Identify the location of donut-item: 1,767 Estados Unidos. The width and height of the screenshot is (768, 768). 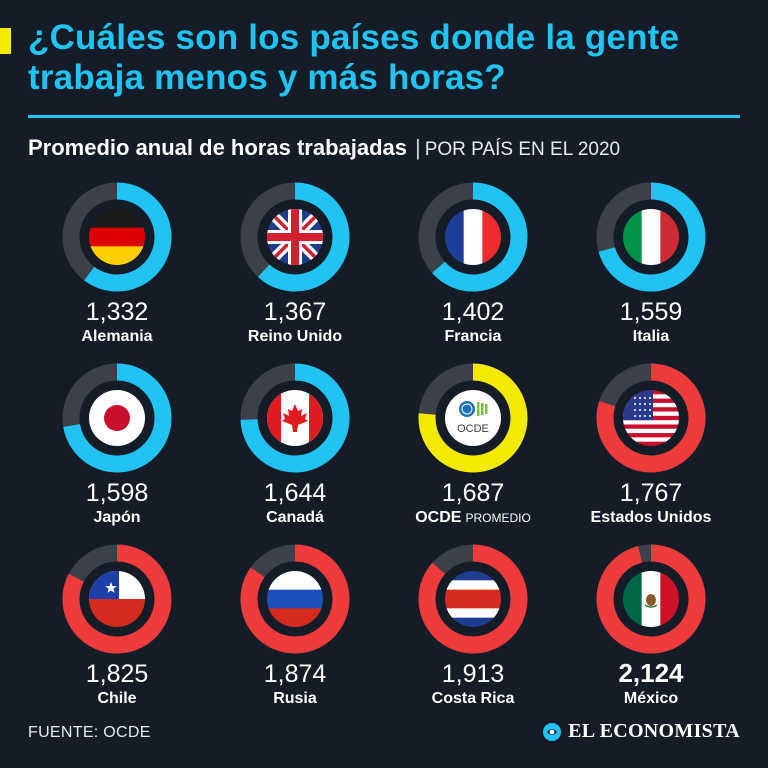
(651, 444).